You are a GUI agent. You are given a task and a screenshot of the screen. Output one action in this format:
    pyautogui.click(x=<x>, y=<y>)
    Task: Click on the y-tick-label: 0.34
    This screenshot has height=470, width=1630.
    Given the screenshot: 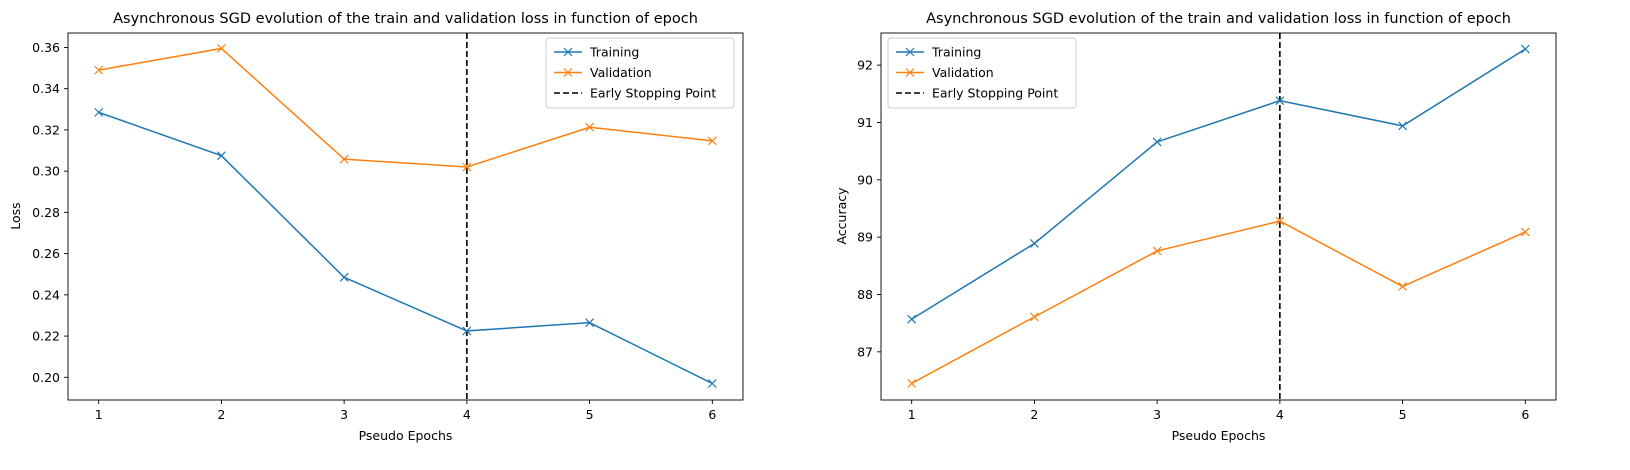 What is the action you would take?
    pyautogui.click(x=46, y=88)
    